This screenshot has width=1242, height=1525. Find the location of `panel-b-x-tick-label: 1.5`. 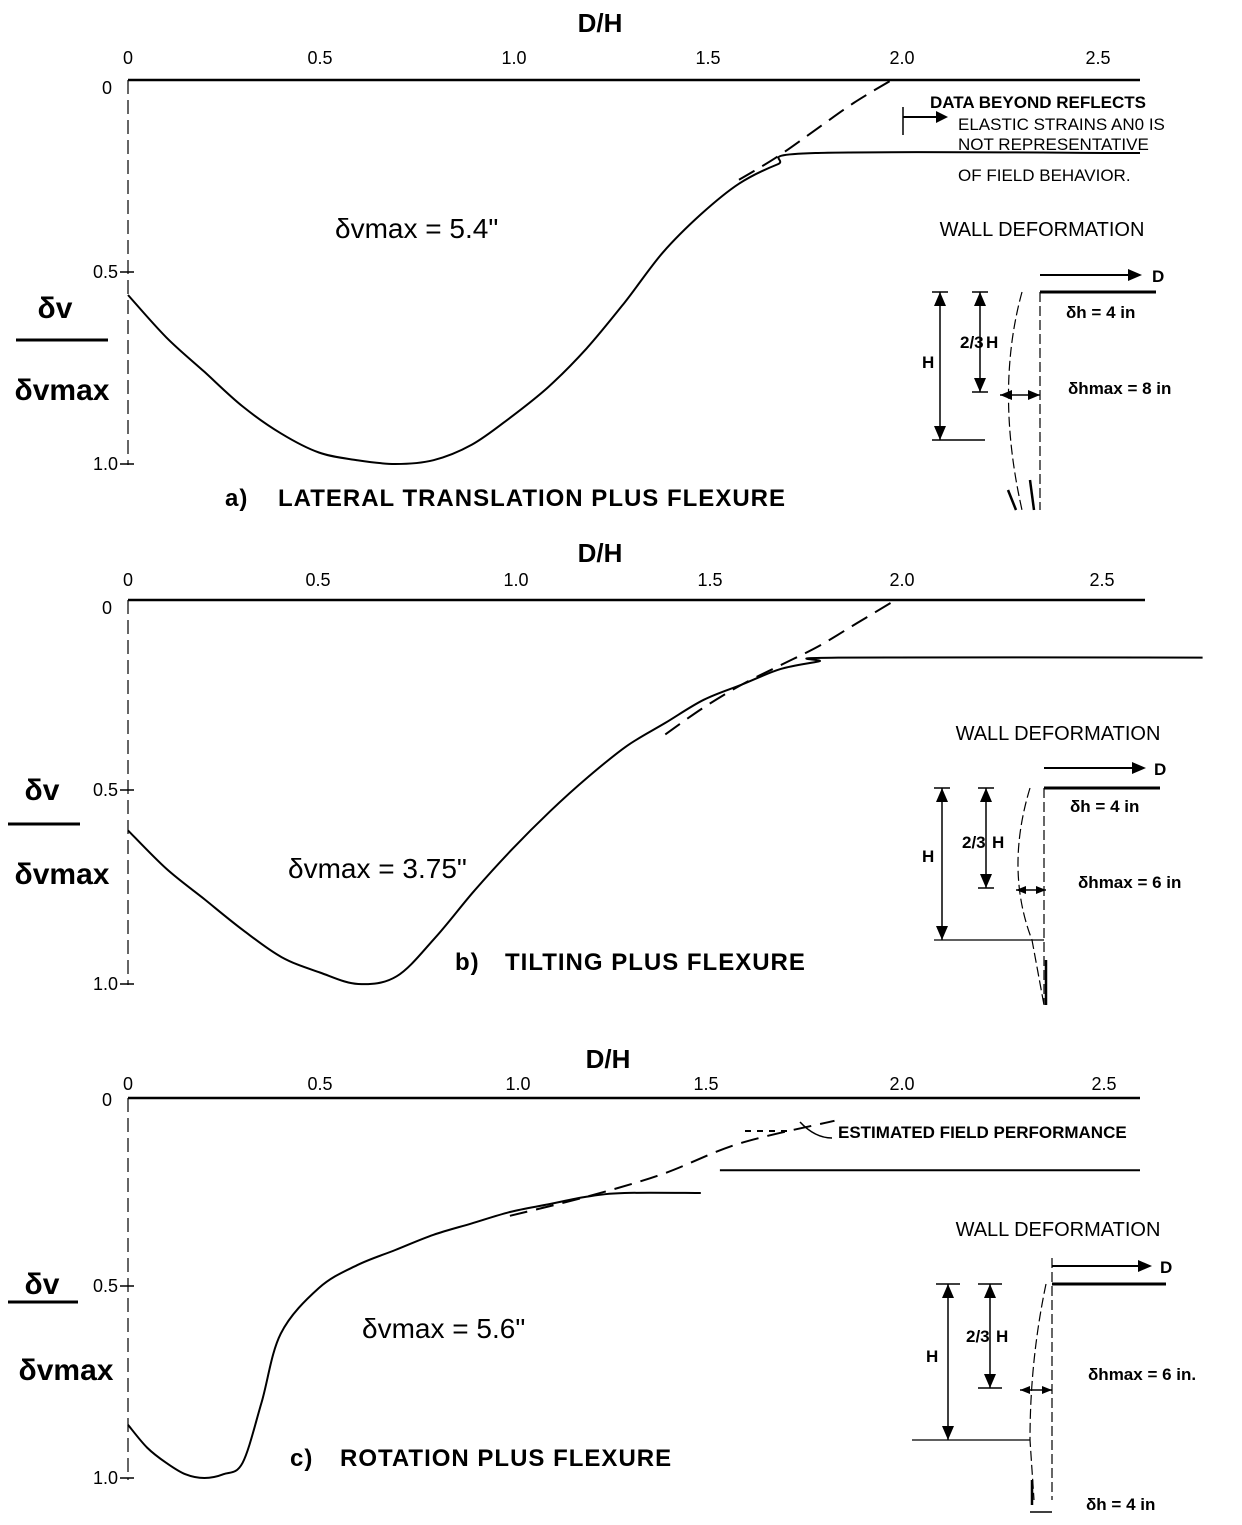

panel-b-x-tick-label: 1.5 is located at coordinates (709, 580).